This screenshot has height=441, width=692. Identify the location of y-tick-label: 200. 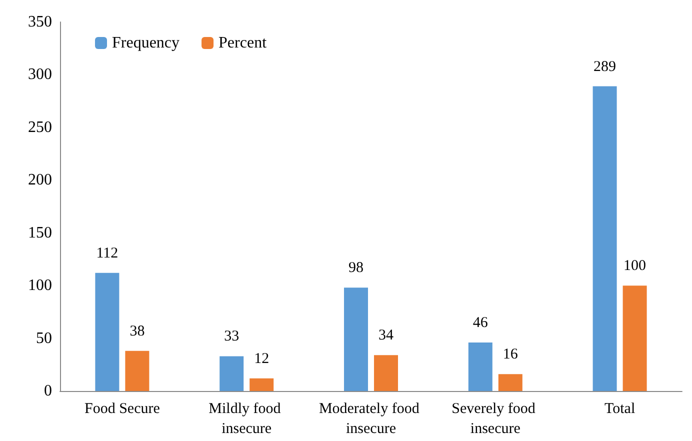
(40, 180).